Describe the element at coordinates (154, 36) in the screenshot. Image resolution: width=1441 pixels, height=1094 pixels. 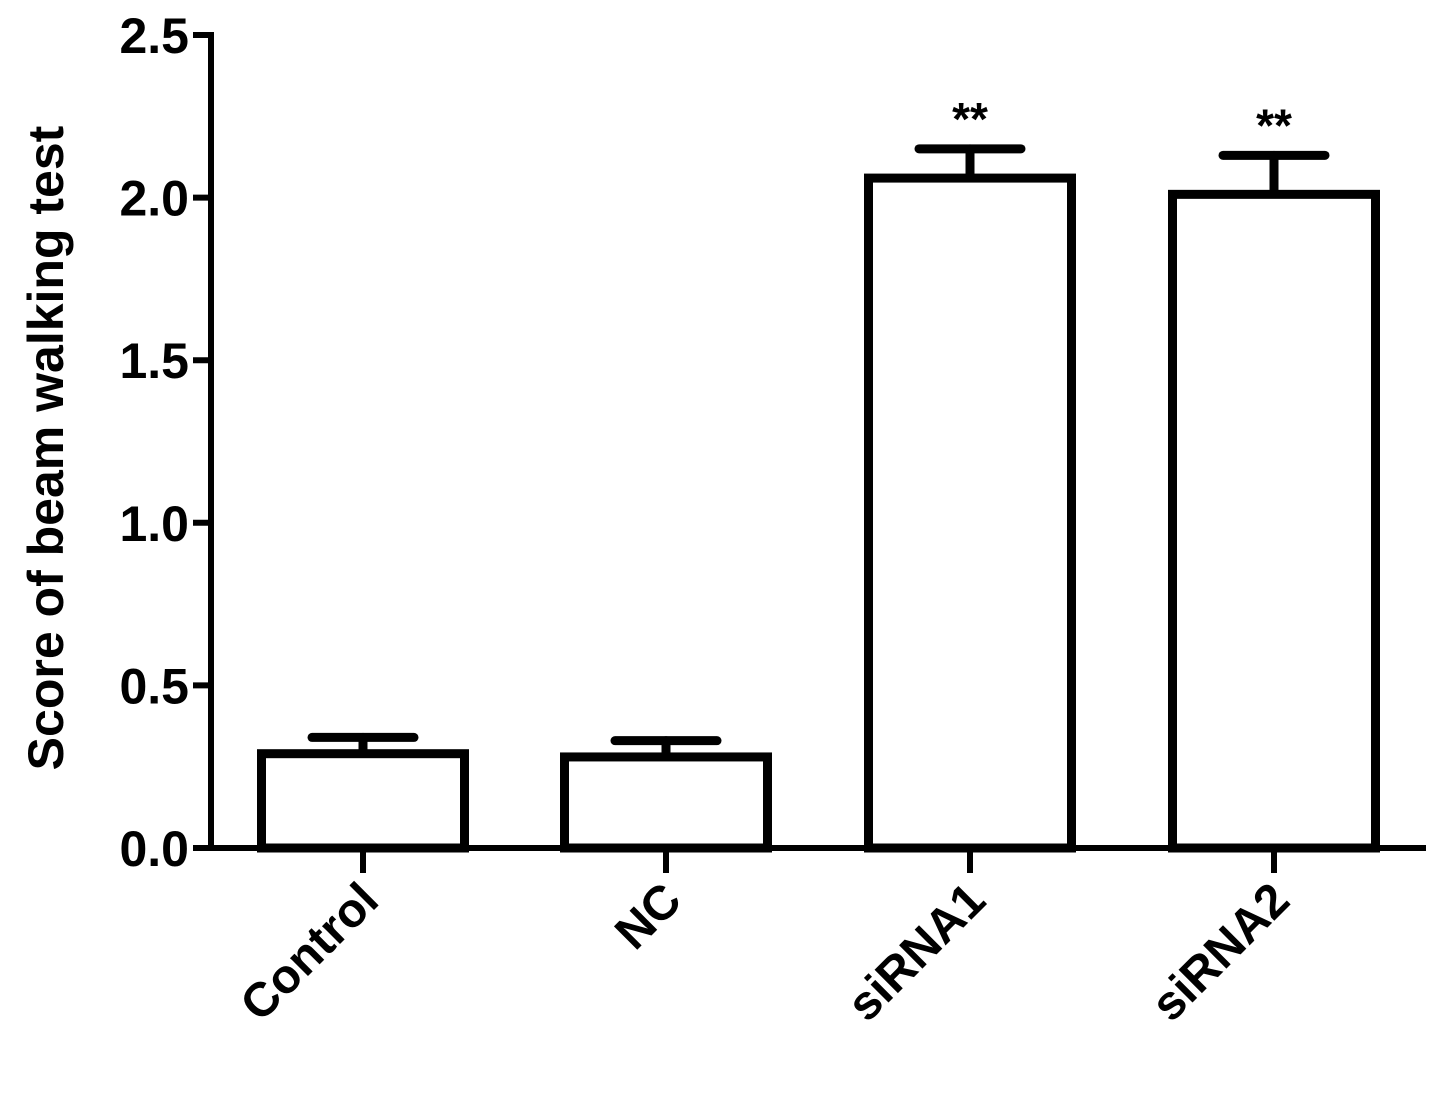
I see `y-tick-label: 2.5` at that location.